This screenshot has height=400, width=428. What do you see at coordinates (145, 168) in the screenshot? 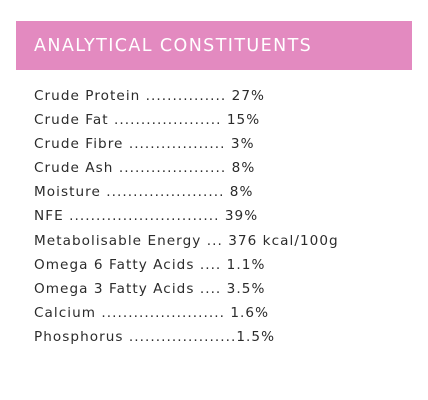
I see `constituent-row-crude-ash: Crude Ash .................... 8%` at bounding box center [145, 168].